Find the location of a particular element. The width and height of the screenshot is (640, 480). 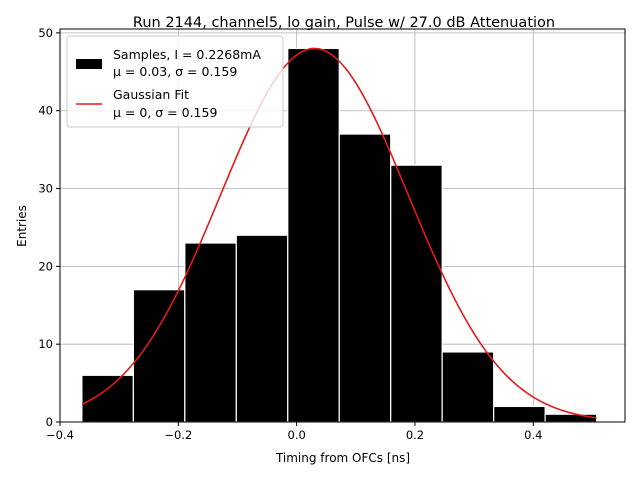

legend-box is located at coordinates (175, 81).